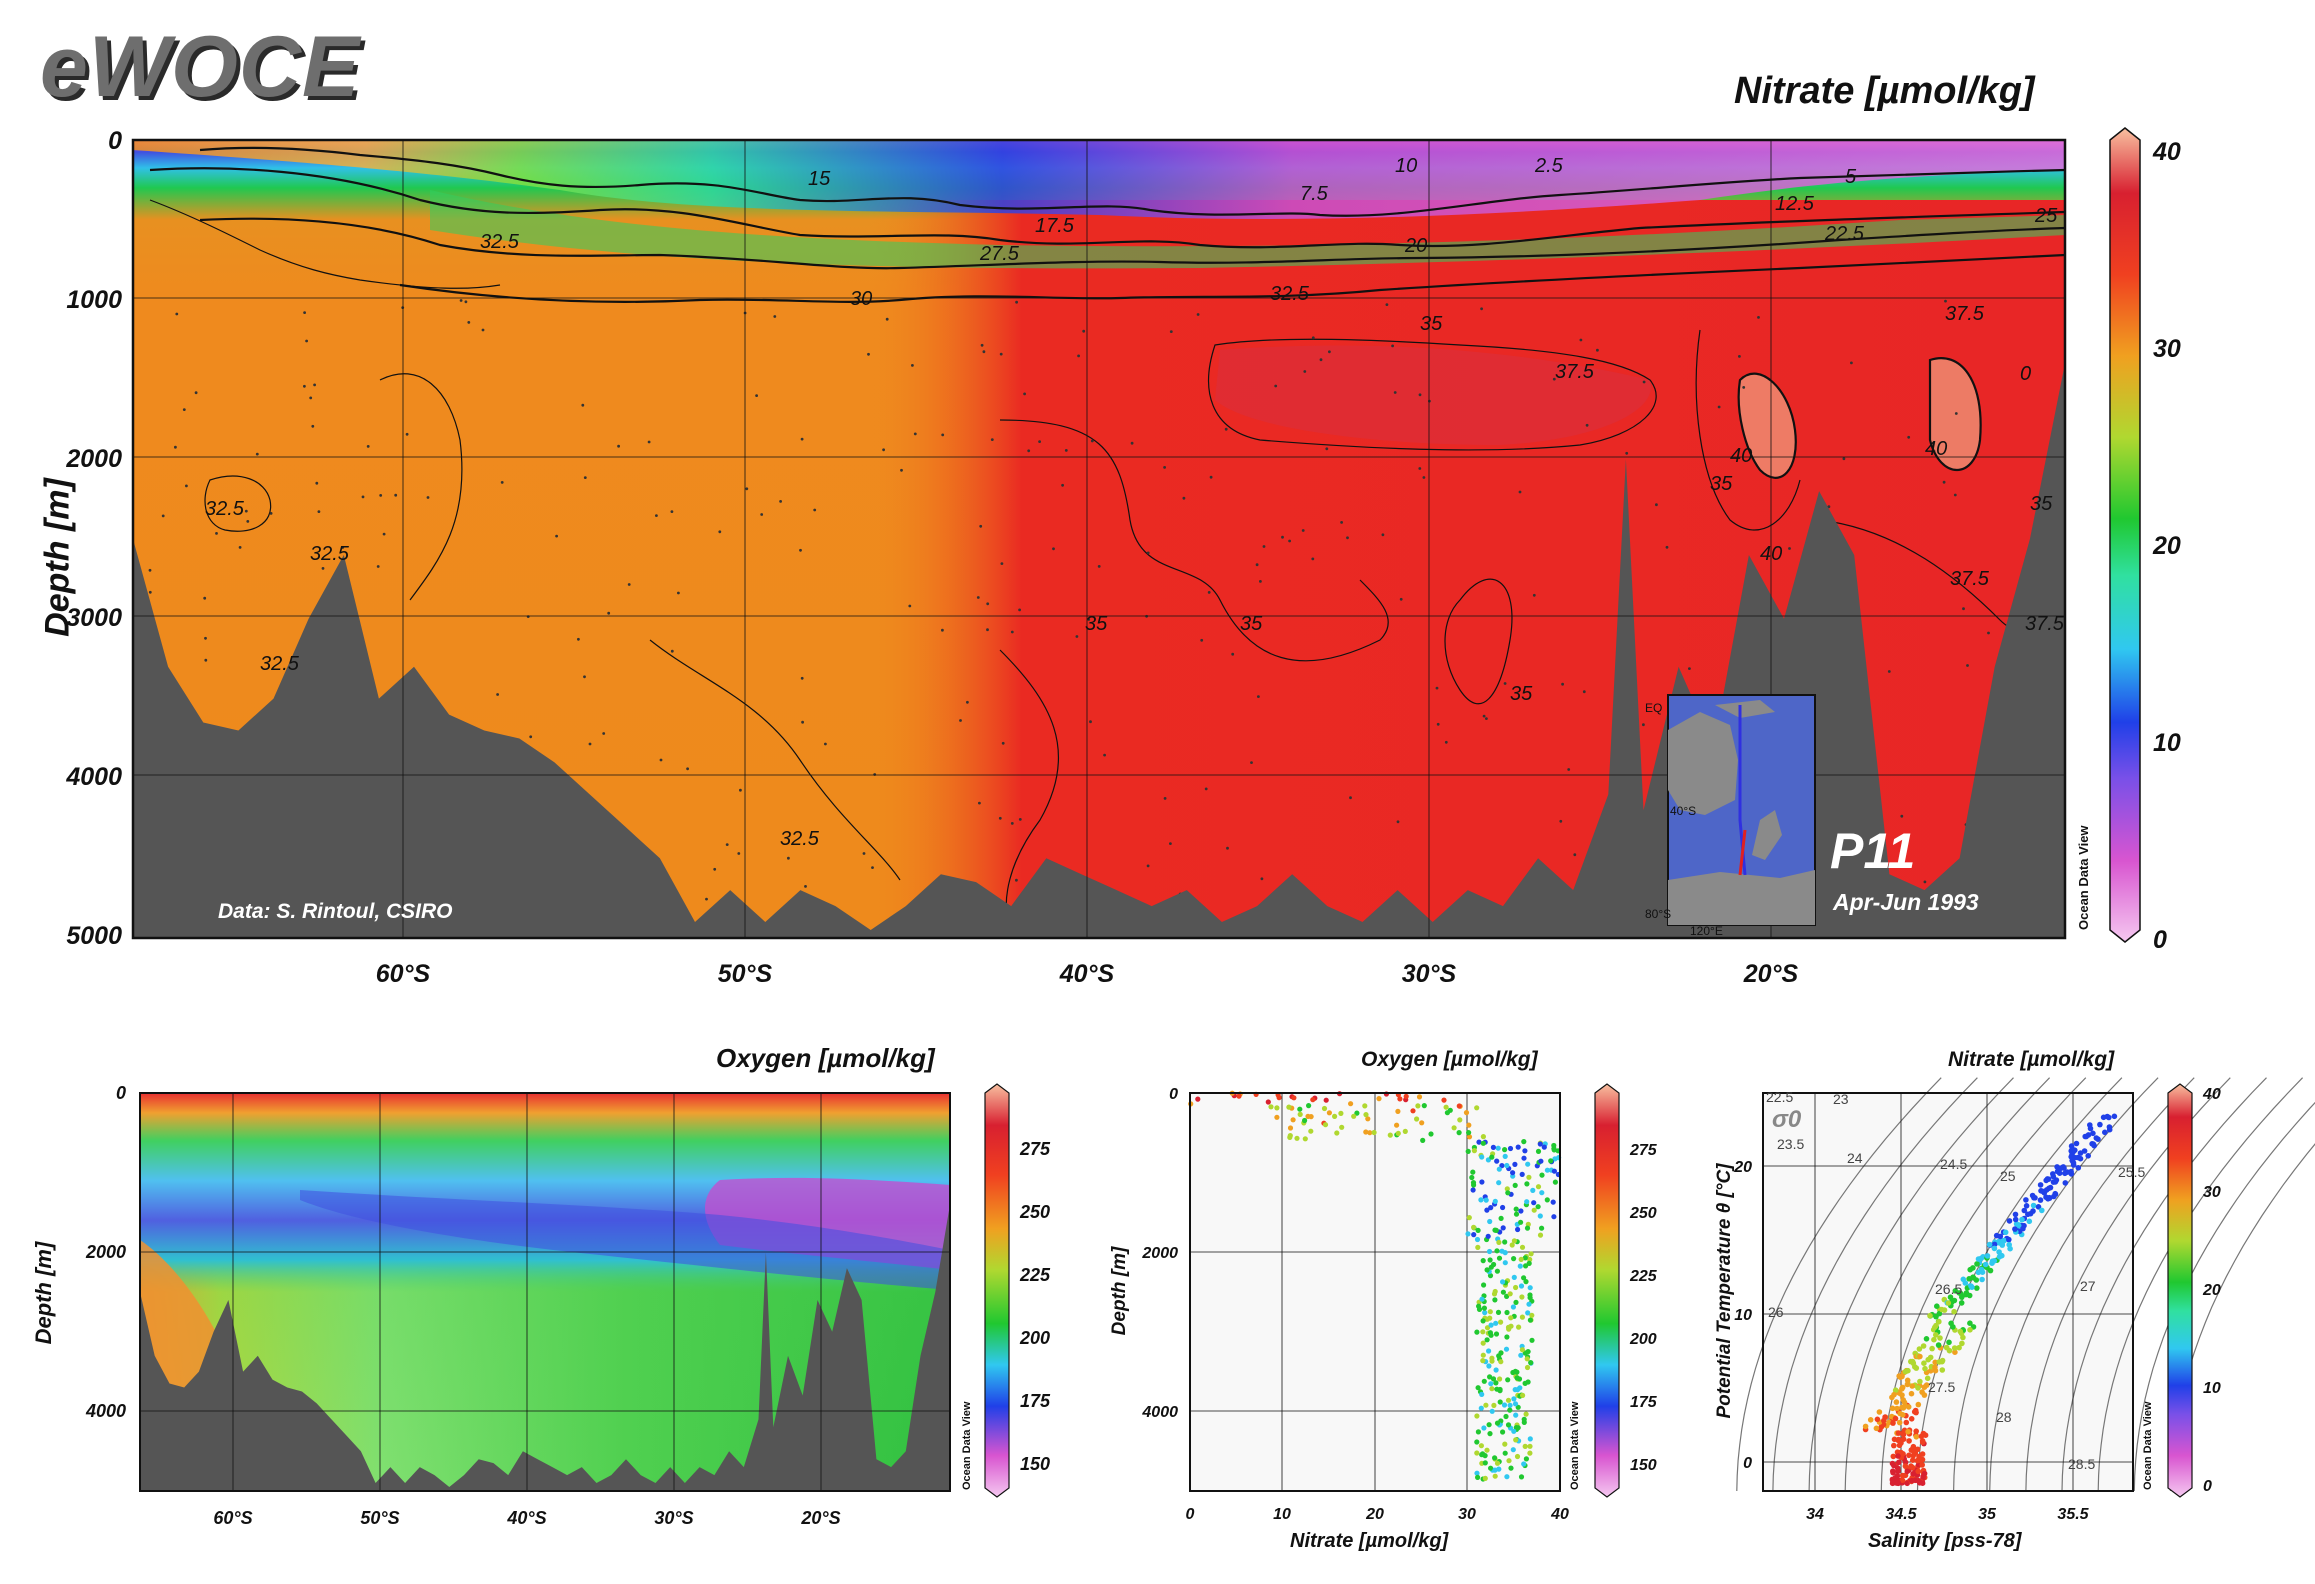 The width and height of the screenshot is (2315, 1584). What do you see at coordinates (1724, 1291) in the screenshot?
I see `ts-ylabel: Potential Temperature θ [°C]` at bounding box center [1724, 1291].